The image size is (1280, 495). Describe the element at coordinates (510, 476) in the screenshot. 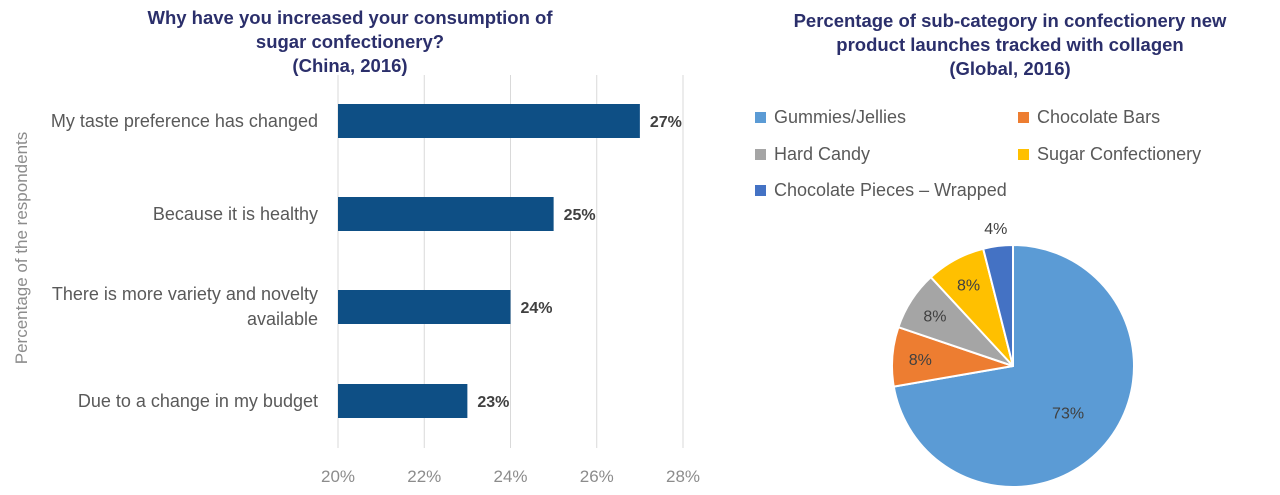

I see `x-tick-label: 24%` at that location.